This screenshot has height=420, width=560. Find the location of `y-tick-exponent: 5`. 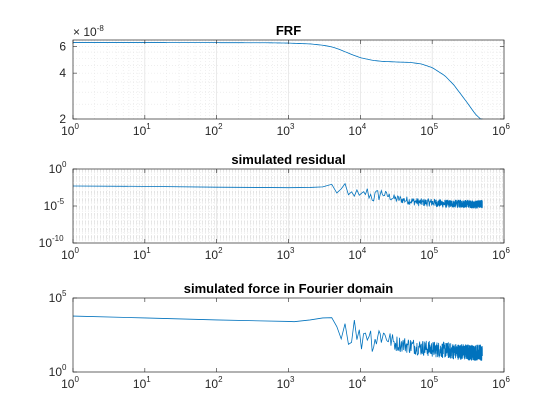

y-tick-exponent: 5 is located at coordinates (64, 293).